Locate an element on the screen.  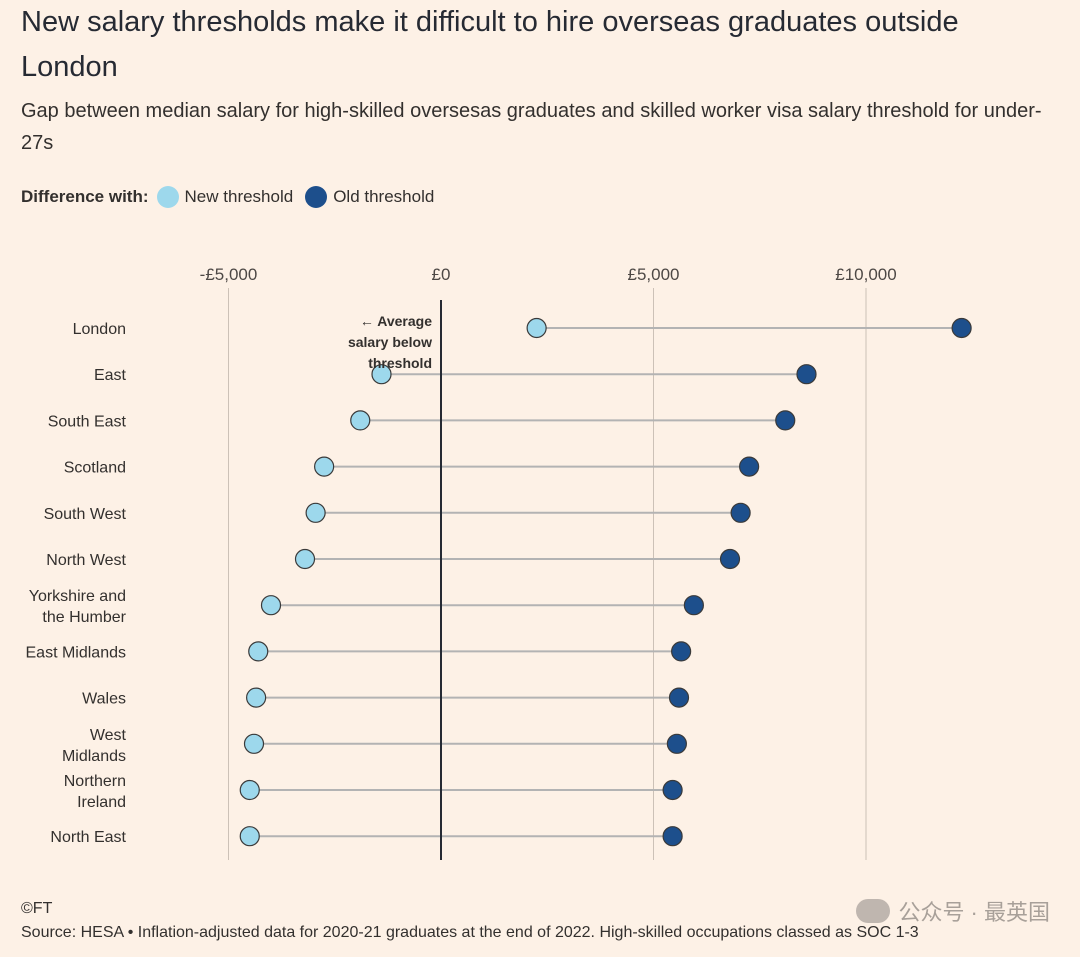
category-label: Yorkshire and the Humber is located at coordinates (78, 607).